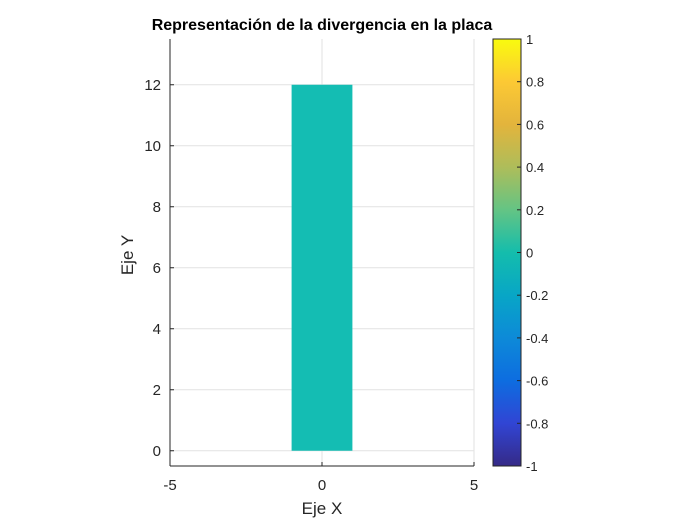 Image resolution: width=700 pixels, height=525 pixels. What do you see at coordinates (535, 82) in the screenshot?
I see `colorbar-tick-label: 0.8` at bounding box center [535, 82].